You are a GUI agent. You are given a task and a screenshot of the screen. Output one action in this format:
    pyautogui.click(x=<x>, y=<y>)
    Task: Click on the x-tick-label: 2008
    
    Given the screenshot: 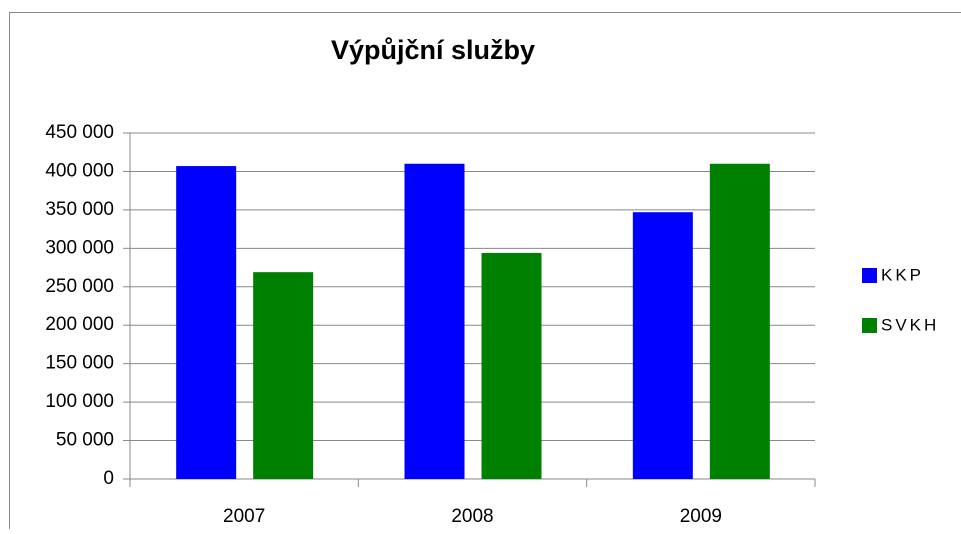 What is the action you would take?
    pyautogui.click(x=472, y=516)
    